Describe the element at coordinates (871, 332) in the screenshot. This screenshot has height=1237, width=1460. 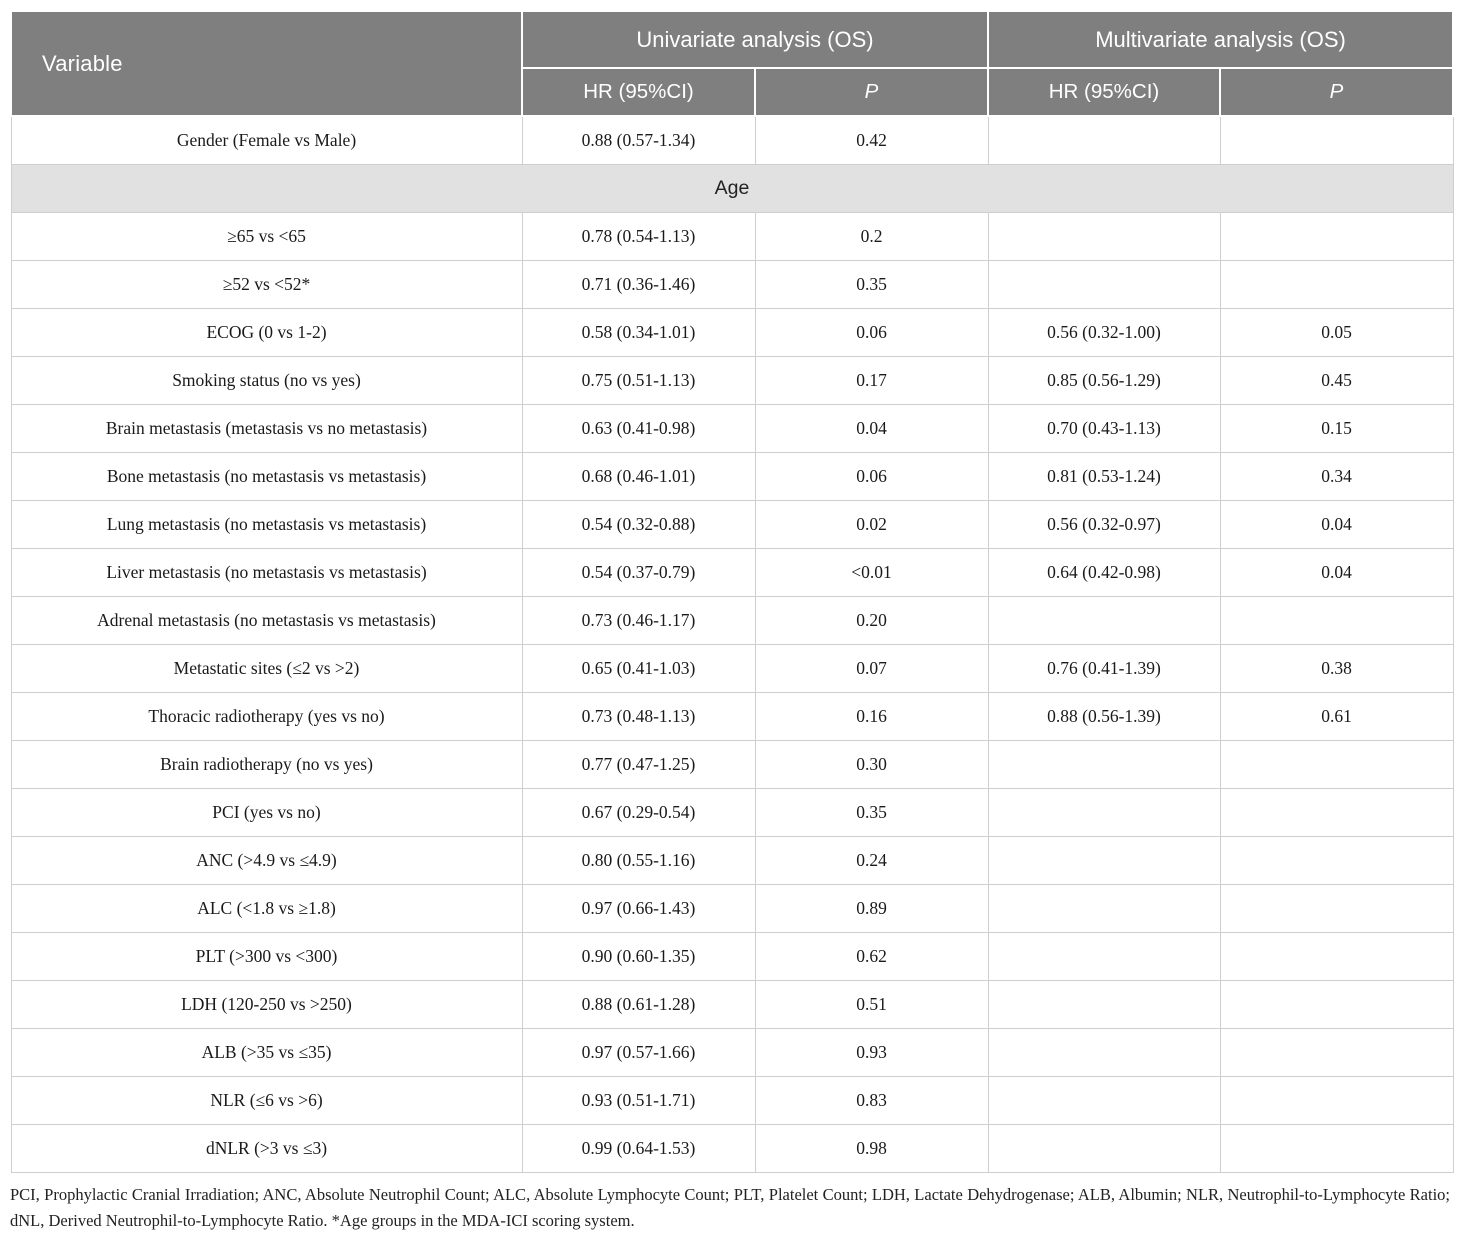
I see `univariate-p-cell: 0.06` at that location.